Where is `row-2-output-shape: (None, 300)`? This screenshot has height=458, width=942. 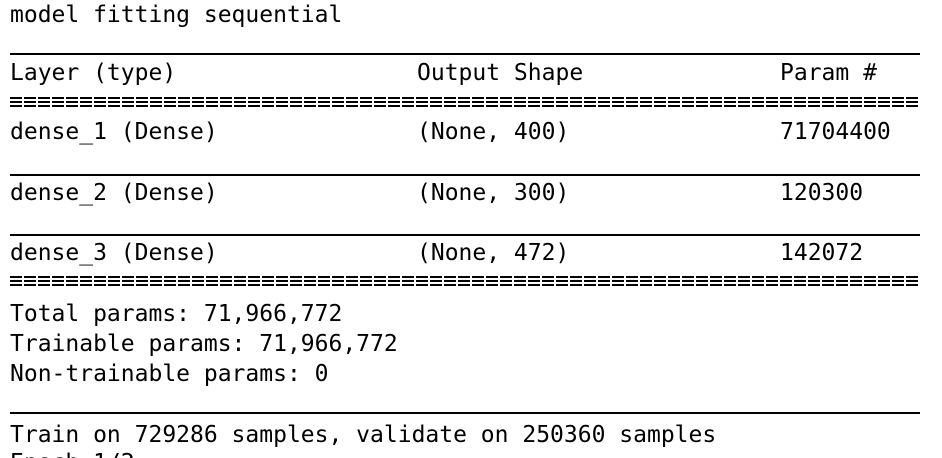 row-2-output-shape: (None, 300) is located at coordinates (493, 193).